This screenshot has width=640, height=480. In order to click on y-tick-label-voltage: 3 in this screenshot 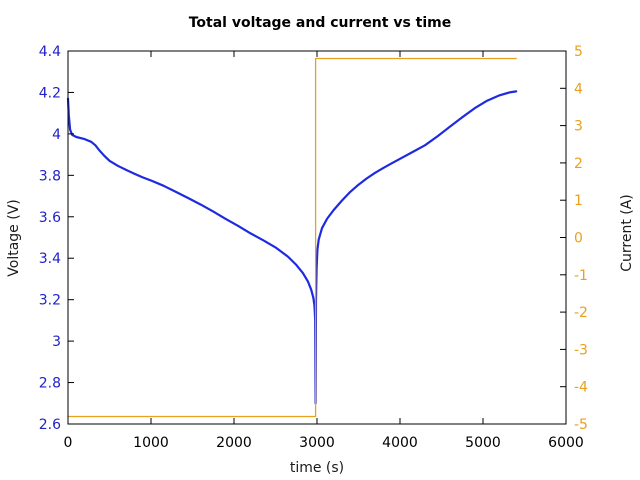, I will do `click(56, 342)`.